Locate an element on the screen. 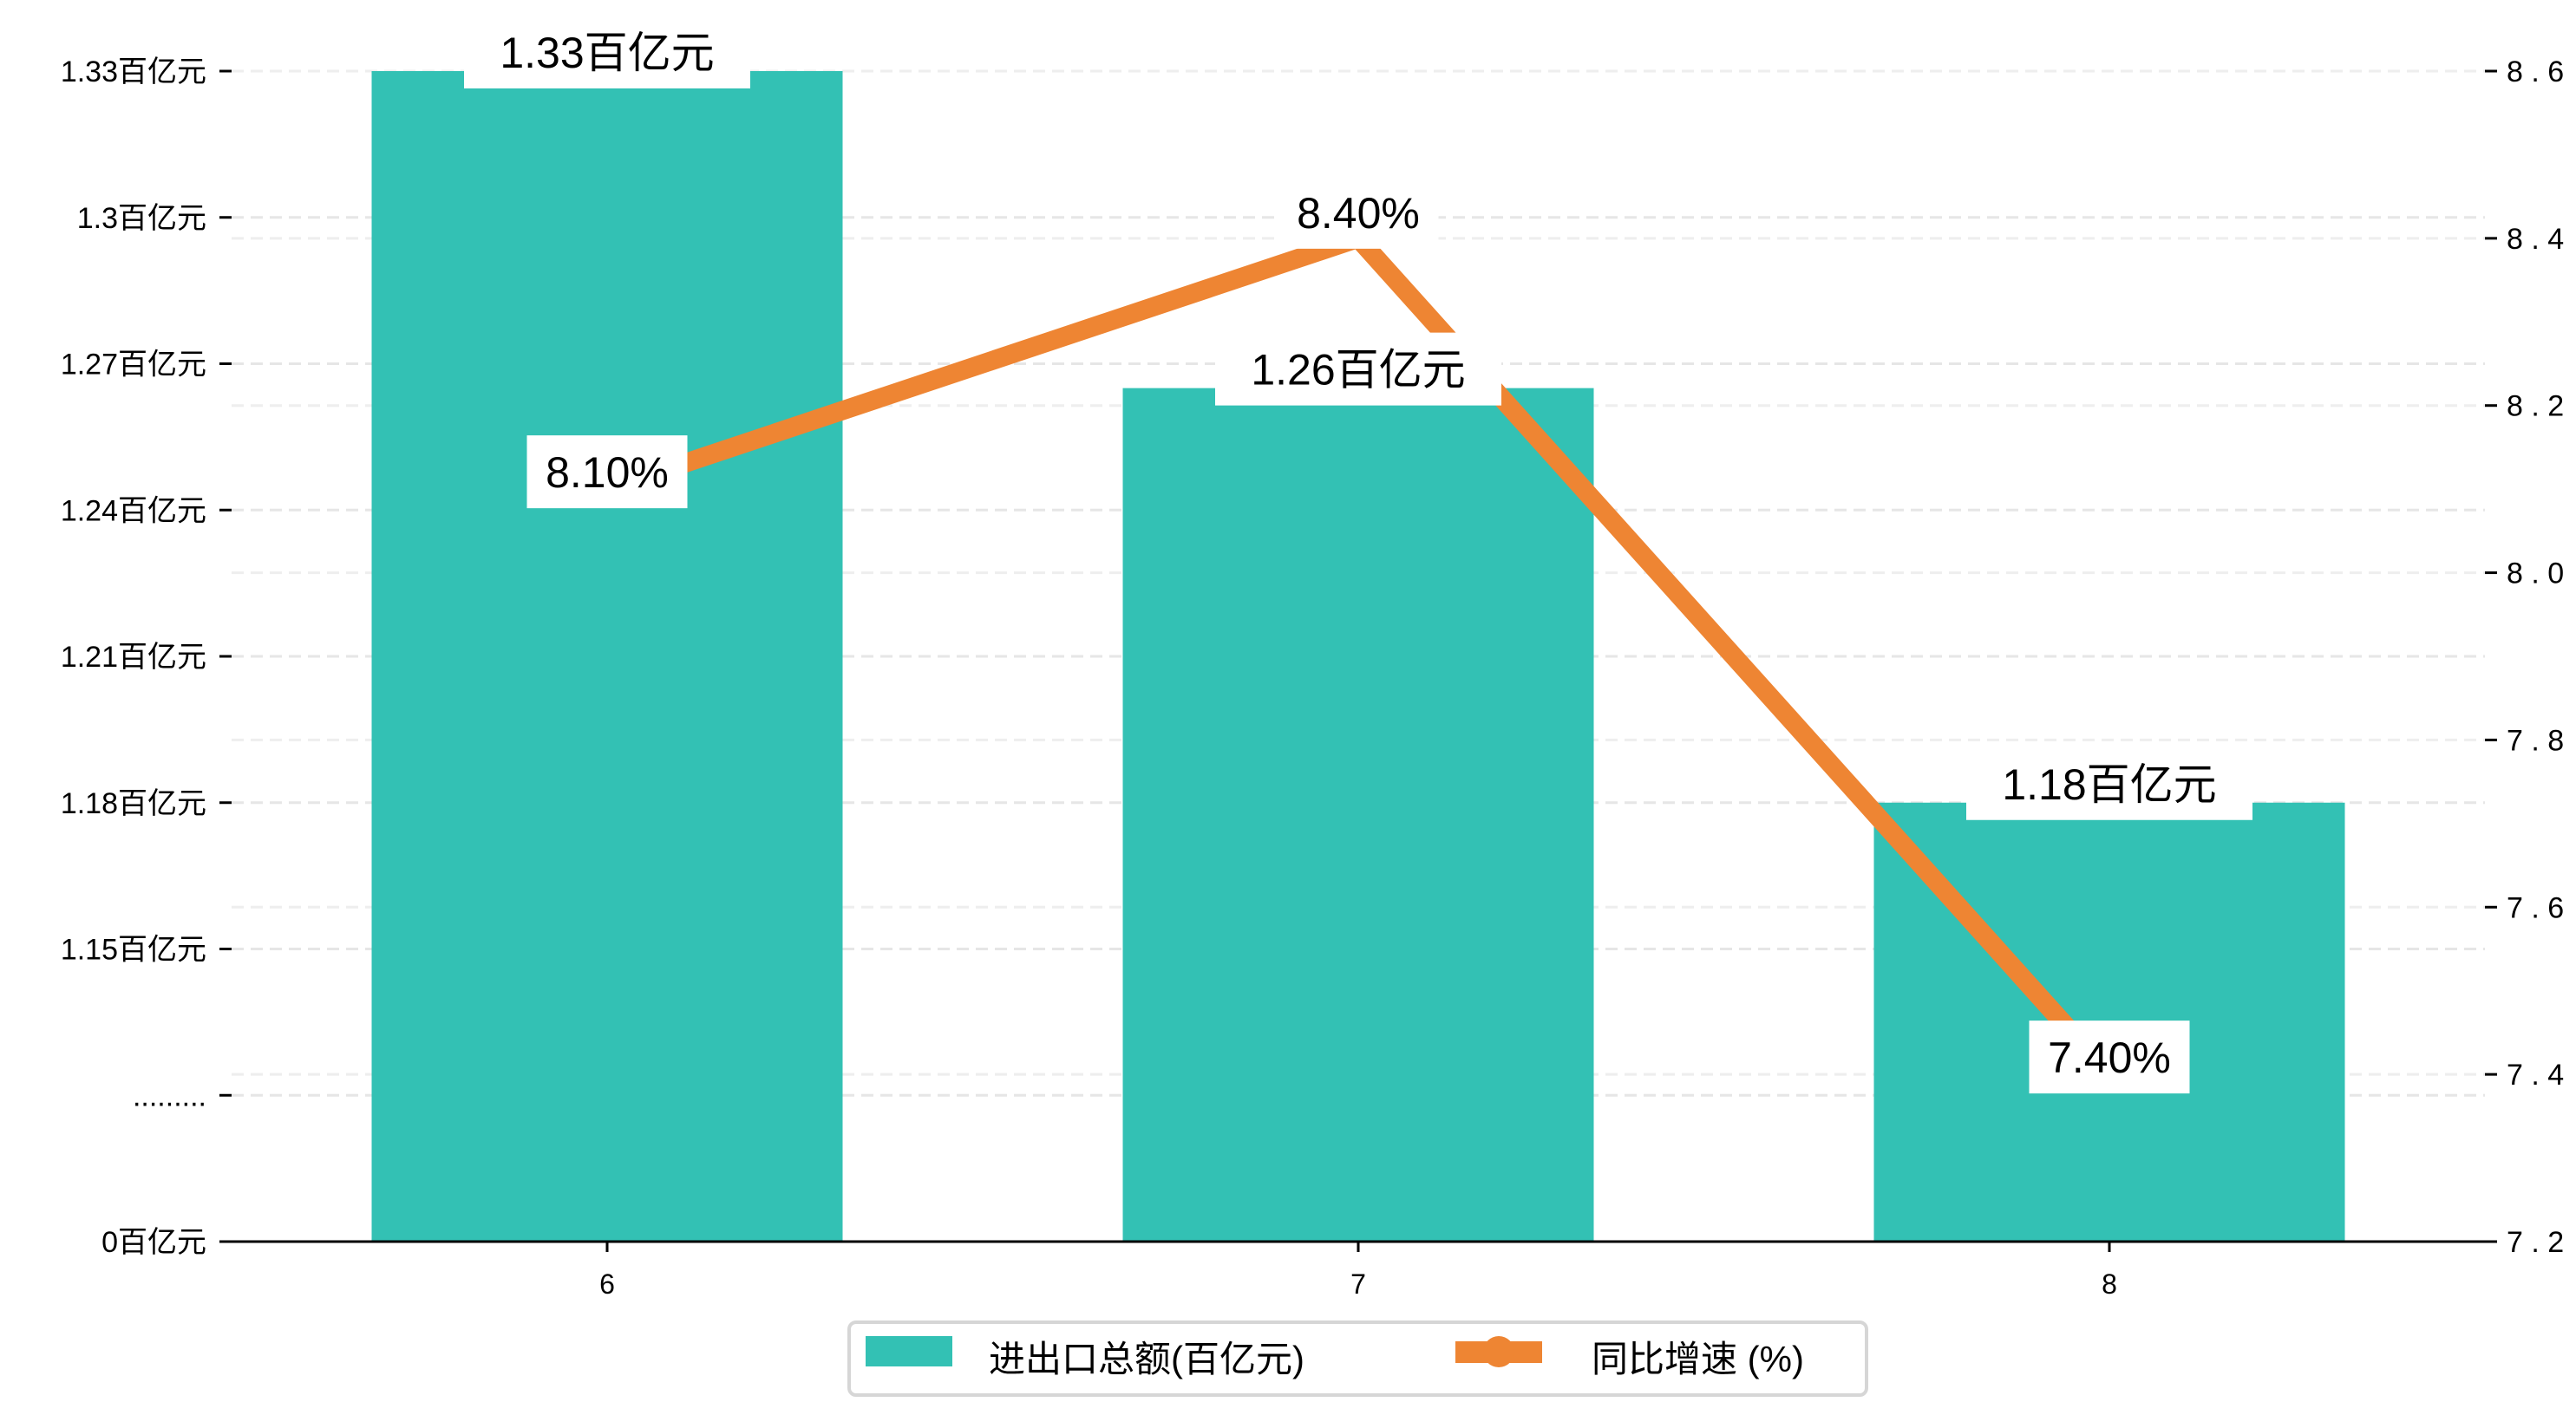 This screenshot has width=2576, height=1415. bar-value-label: 1.26百亿元 is located at coordinates (1358, 370).